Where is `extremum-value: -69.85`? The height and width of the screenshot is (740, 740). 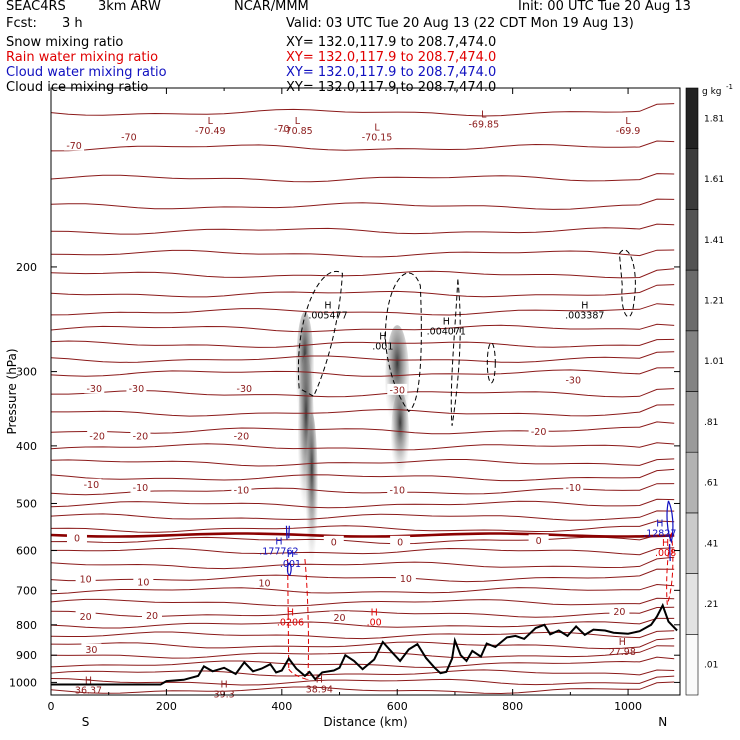
extremum-value: -69.85 is located at coordinates (483, 124).